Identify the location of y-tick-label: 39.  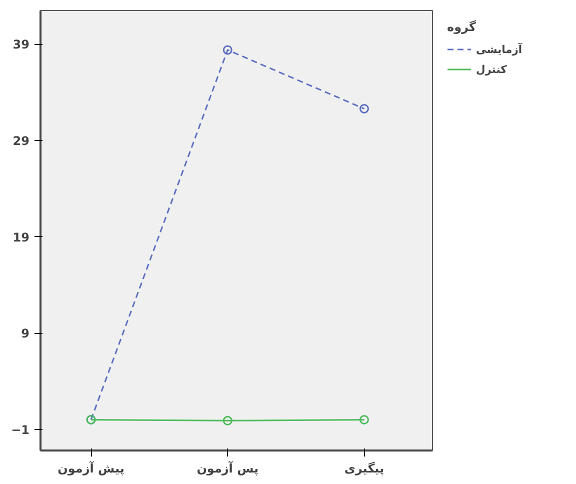
(21, 45).